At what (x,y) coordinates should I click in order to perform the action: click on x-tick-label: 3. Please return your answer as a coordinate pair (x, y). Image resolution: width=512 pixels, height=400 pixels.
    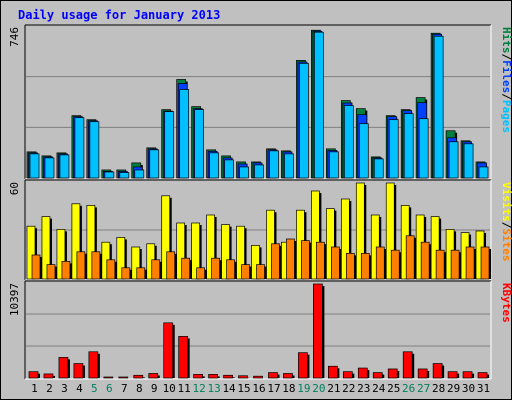
    Looking at the image, I should click on (64, 388).